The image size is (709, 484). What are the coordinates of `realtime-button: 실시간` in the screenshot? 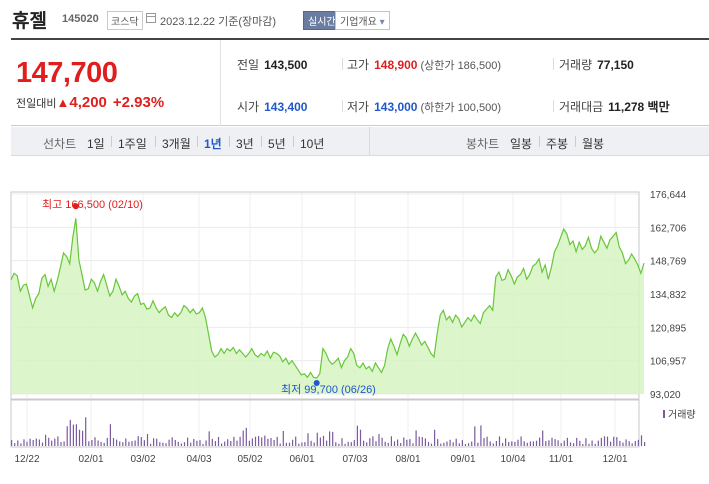 It's located at (322, 20).